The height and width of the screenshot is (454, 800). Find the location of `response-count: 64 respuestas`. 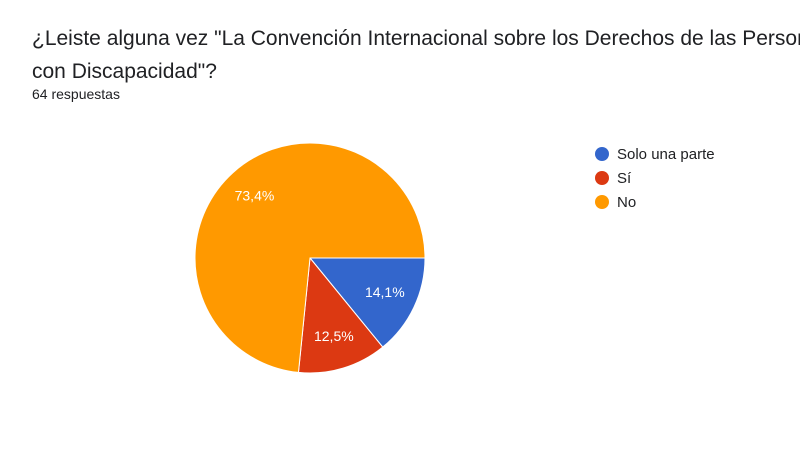

response-count: 64 respuestas is located at coordinates (76, 94).